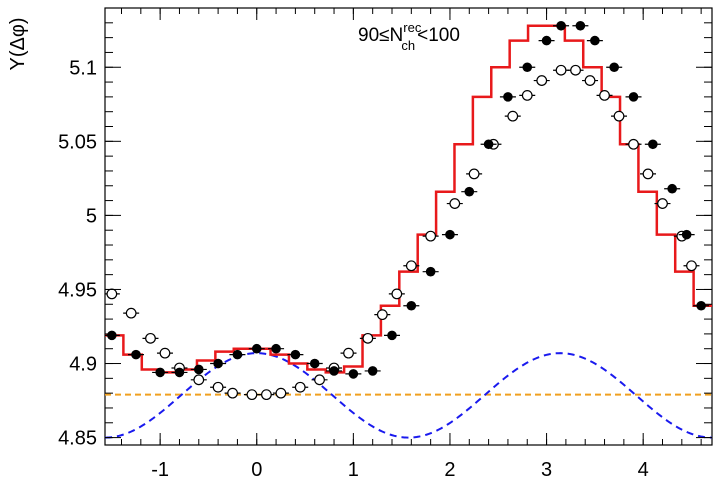  Describe the element at coordinates (643, 470) in the screenshot. I see `x-tick-label: 4` at that location.